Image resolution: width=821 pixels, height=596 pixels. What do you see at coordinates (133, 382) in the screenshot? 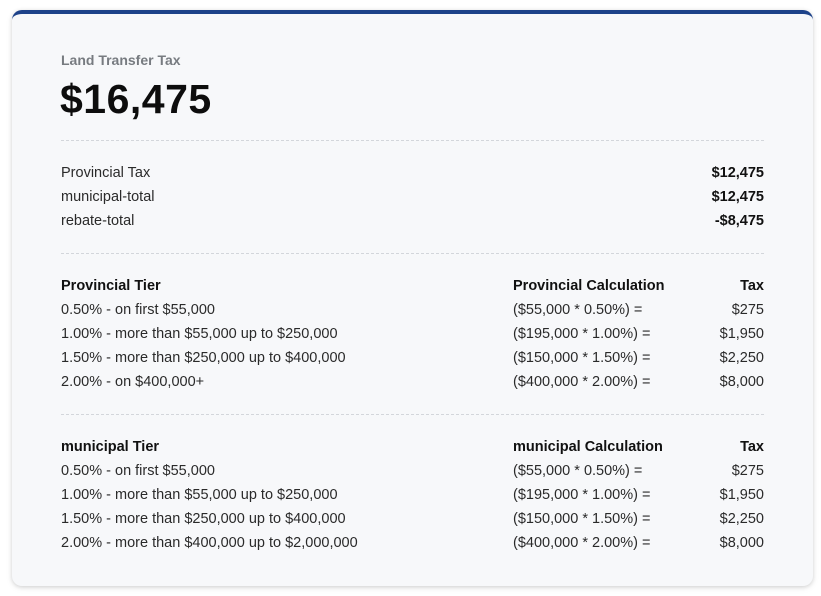
I see `tier-description: 2.00% - on $400,000+` at bounding box center [133, 382].